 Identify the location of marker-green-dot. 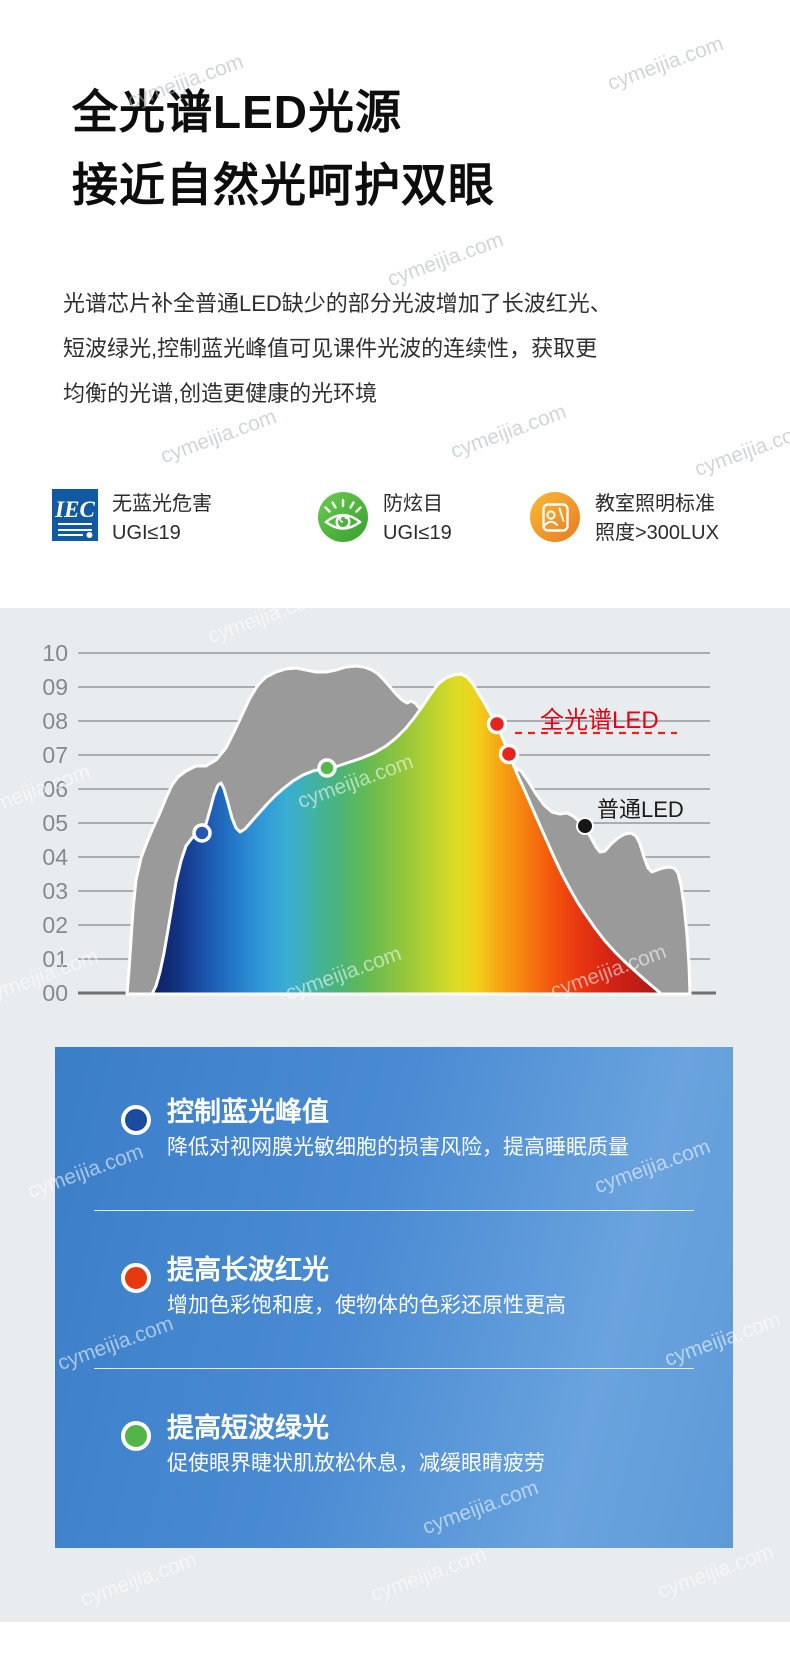
(327, 768).